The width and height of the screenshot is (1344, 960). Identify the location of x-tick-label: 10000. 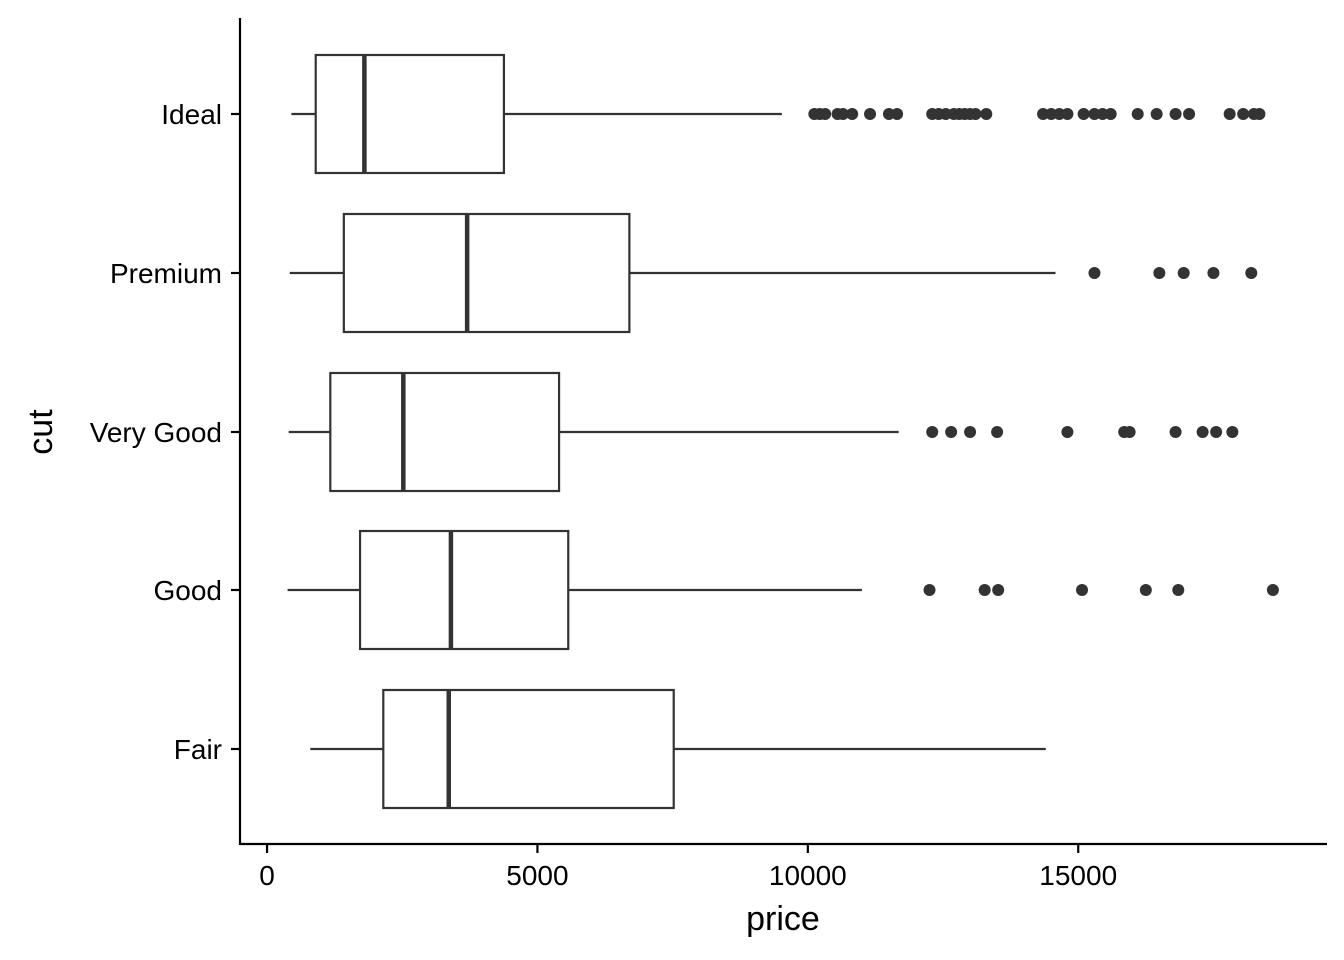
(808, 875).